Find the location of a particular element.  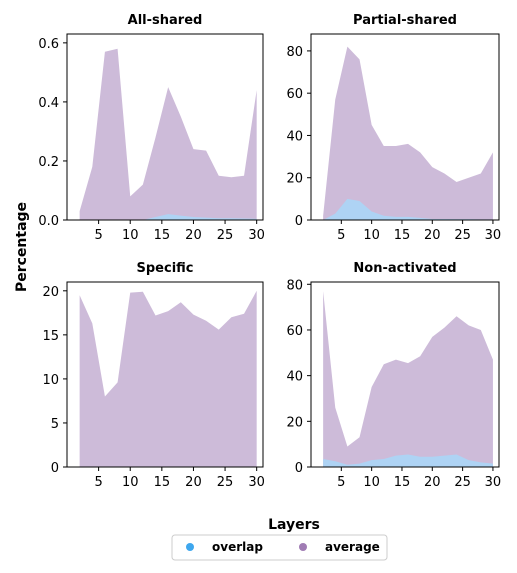

y-tick-label: 0.6 is located at coordinates (48, 44).